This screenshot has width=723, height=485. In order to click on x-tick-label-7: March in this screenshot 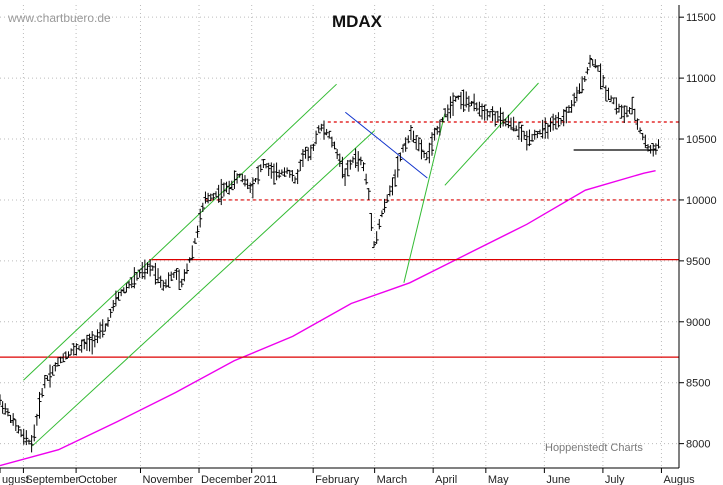, I will do `click(392, 479)`.